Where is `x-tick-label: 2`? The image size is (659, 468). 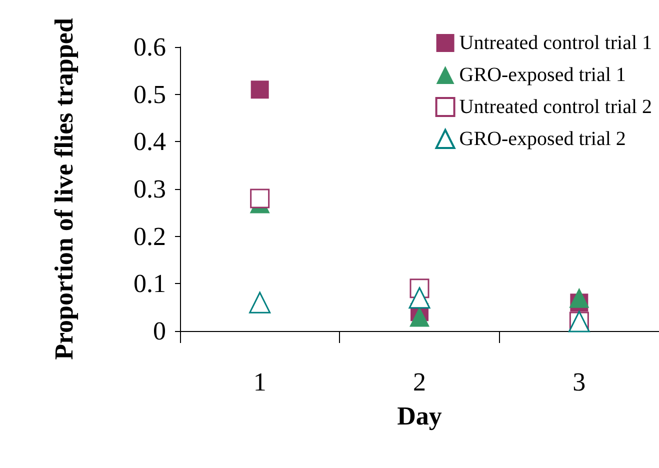
x-tick-label: 2 is located at coordinates (419, 382).